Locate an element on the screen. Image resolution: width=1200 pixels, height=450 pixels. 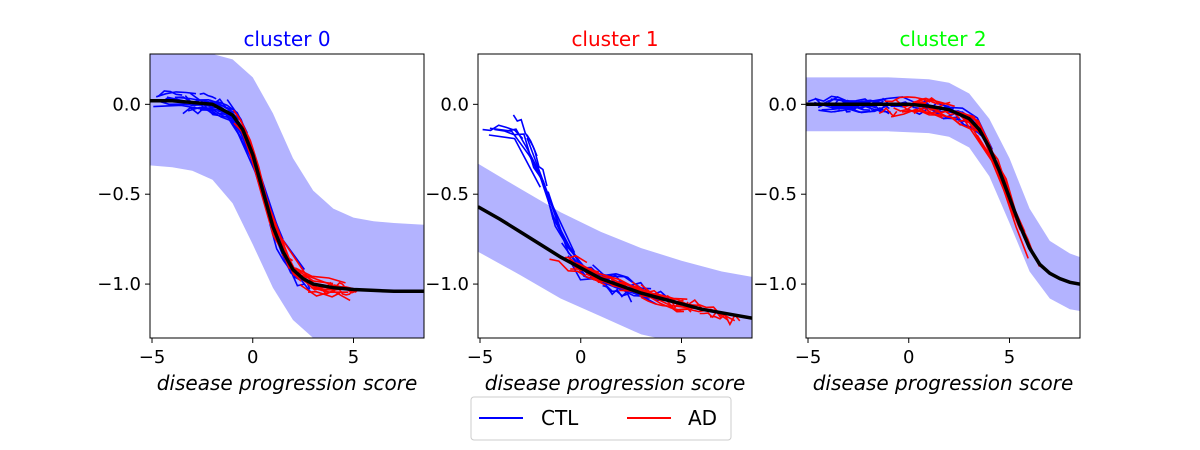
legend-frame is located at coordinates (601, 418).